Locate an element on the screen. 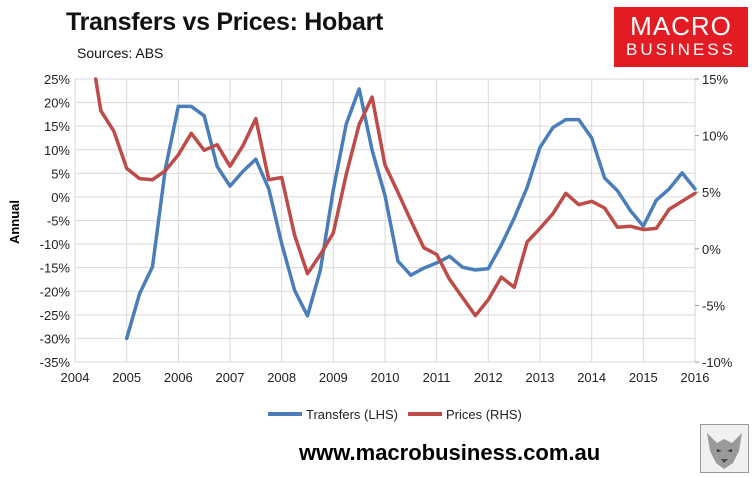 This screenshot has height=477, width=754. x-tick-label: 2007 is located at coordinates (230, 377).